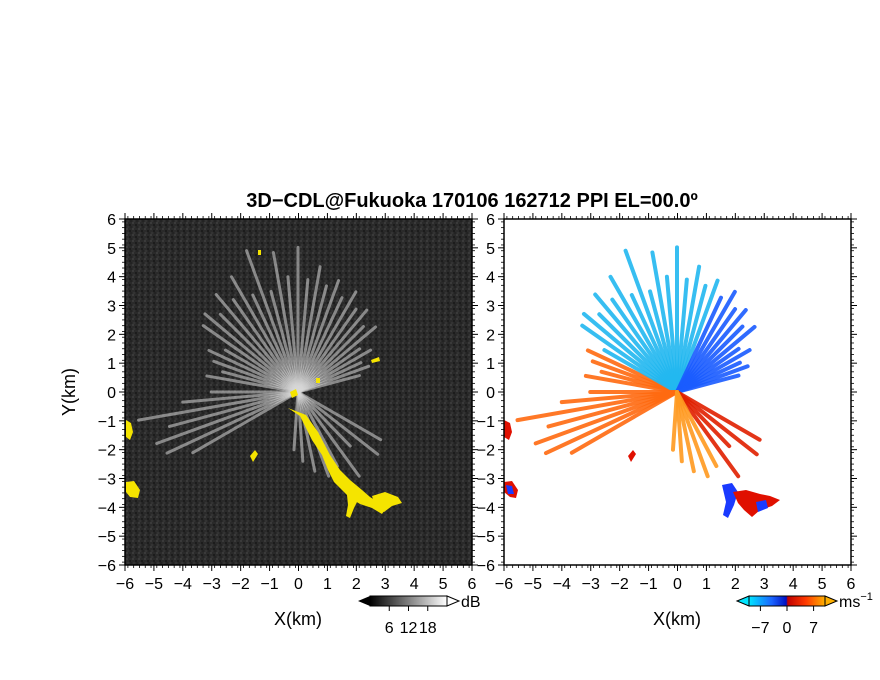  What do you see at coordinates (453, 601) in the screenshot?
I see `reflectivity-colorbar-max-arrow` at bounding box center [453, 601].